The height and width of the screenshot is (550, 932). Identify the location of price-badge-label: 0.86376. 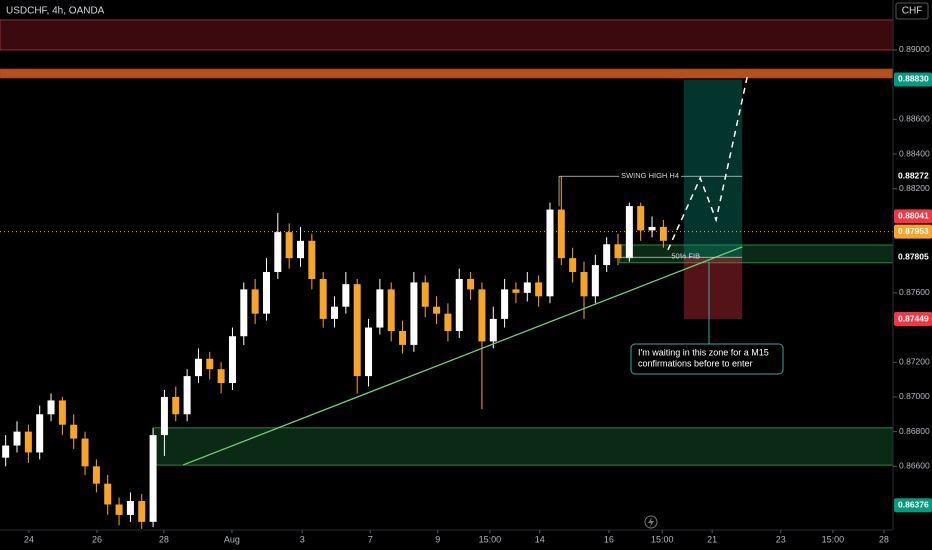
(913, 504).